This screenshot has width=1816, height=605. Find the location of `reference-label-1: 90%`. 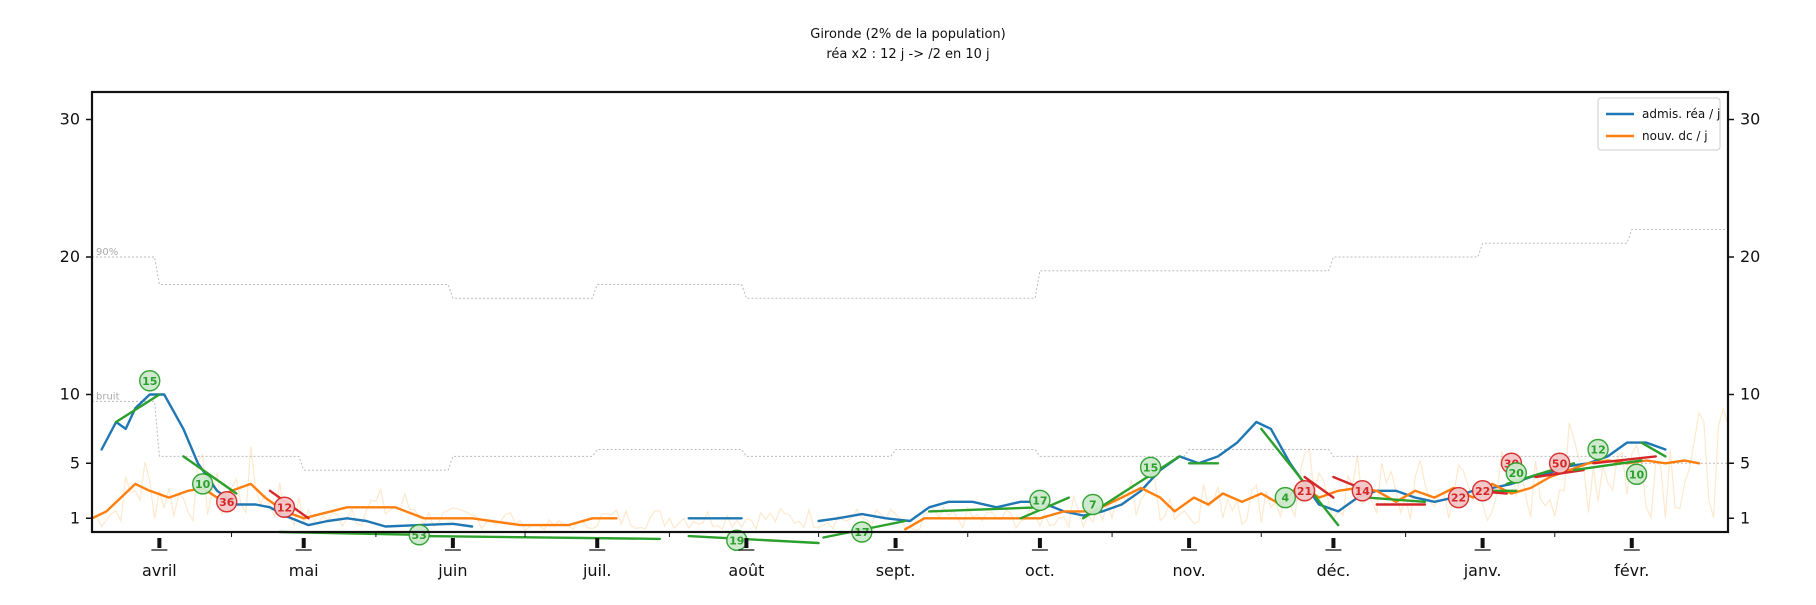

reference-label-1: 90% is located at coordinates (107, 252).